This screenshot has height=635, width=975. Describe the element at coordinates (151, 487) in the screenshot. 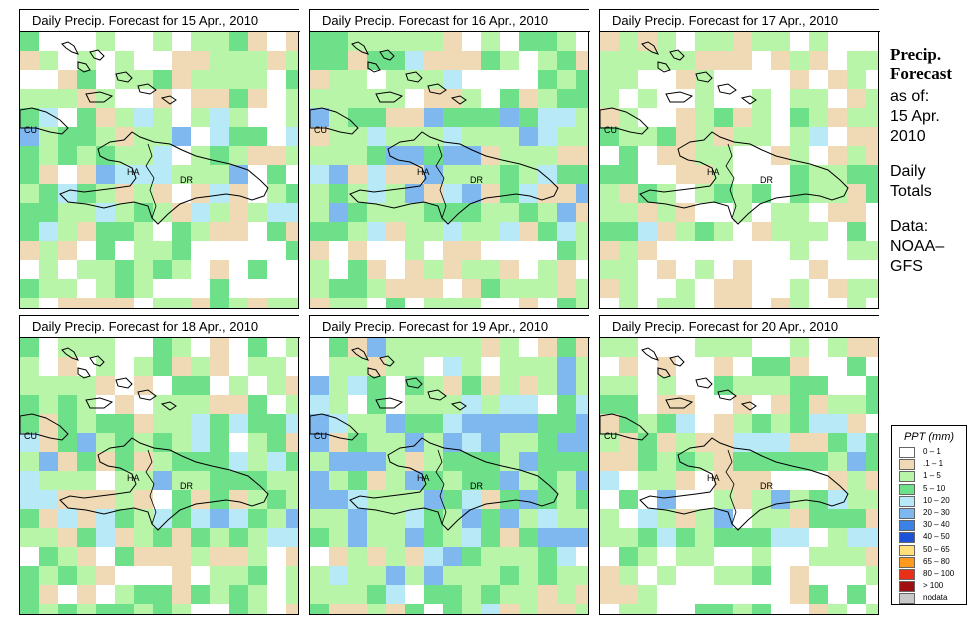

I see `haiti-dr-border` at that location.